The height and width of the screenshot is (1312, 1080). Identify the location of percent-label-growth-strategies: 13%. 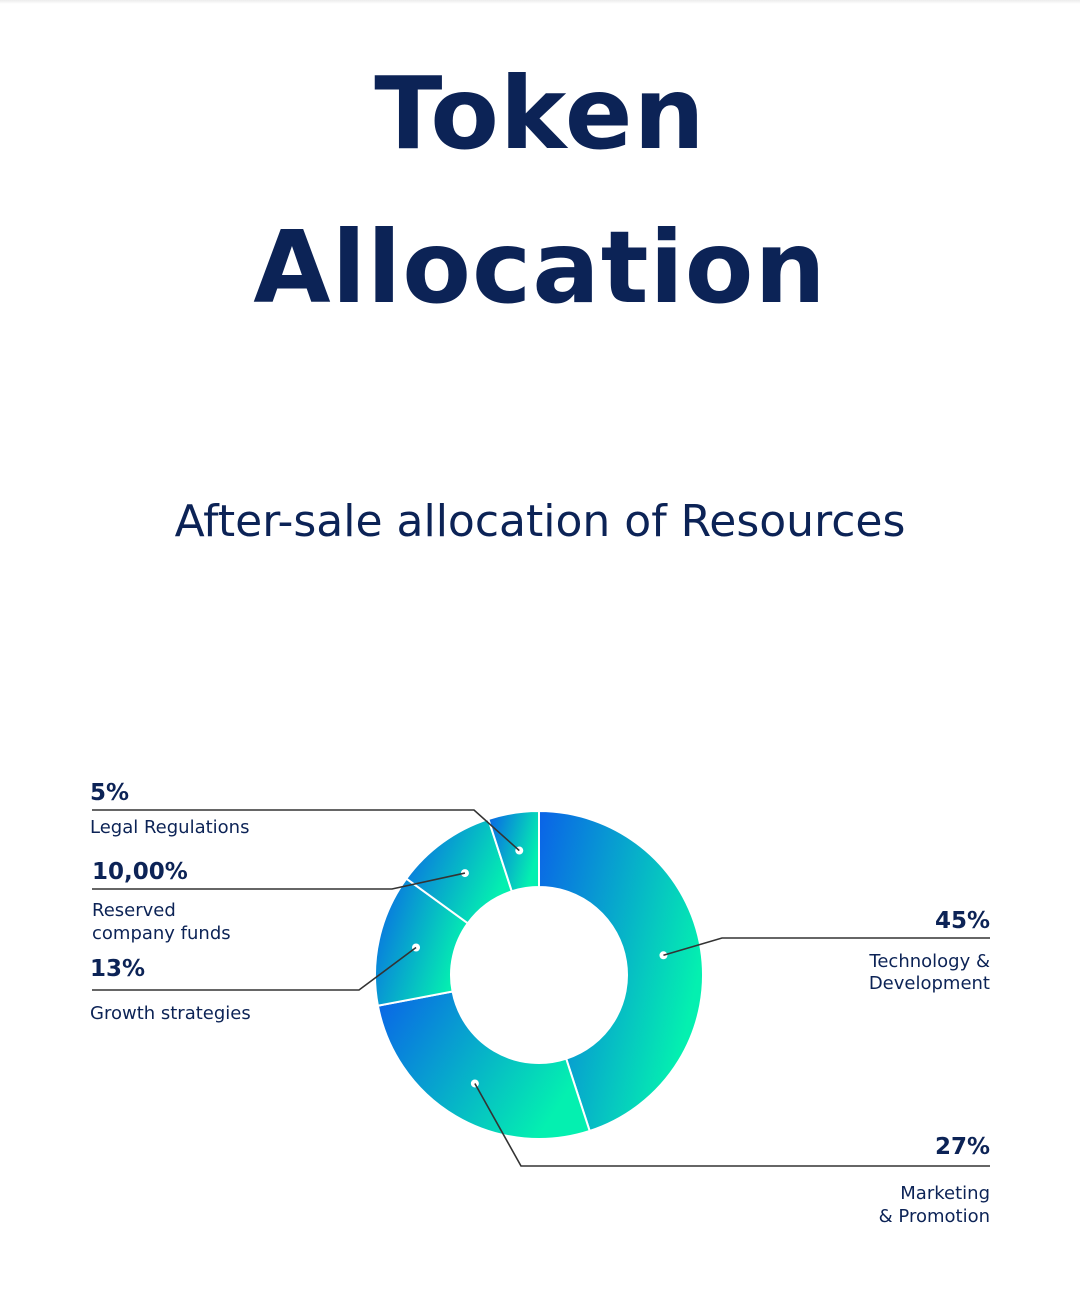
(117, 969).